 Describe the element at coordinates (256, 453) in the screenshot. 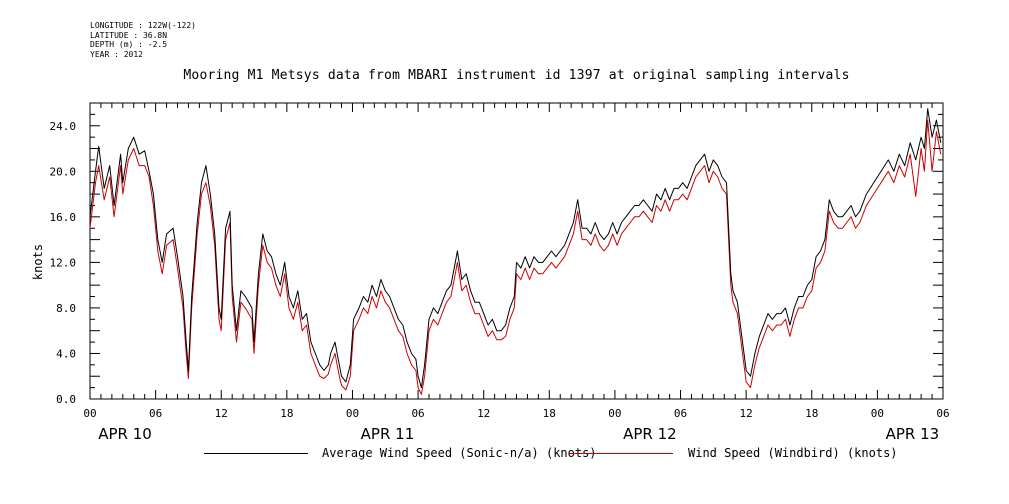

I see `legend-swatch-sonic` at that location.